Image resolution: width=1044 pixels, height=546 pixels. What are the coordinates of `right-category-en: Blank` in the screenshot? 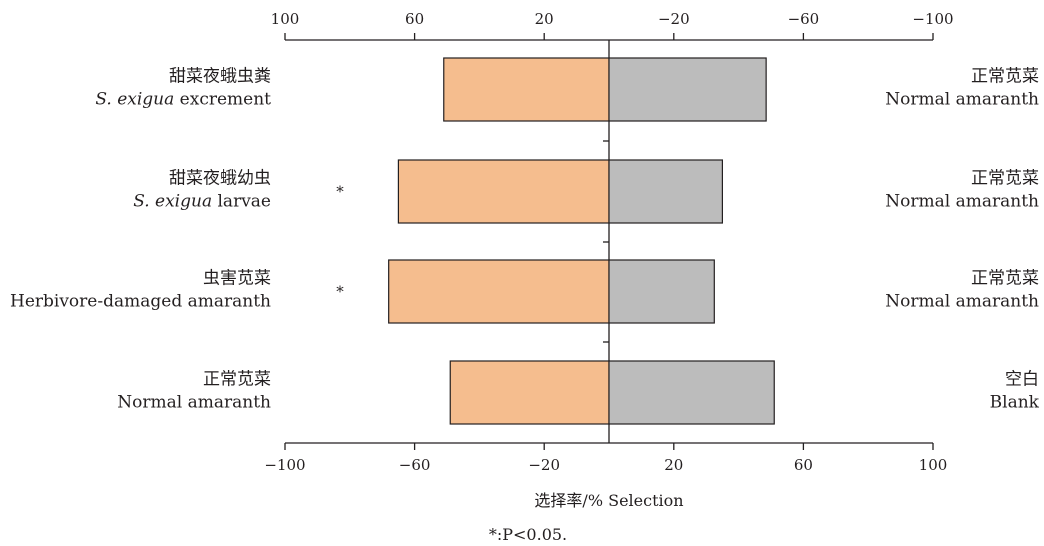 It's located at (1015, 403).